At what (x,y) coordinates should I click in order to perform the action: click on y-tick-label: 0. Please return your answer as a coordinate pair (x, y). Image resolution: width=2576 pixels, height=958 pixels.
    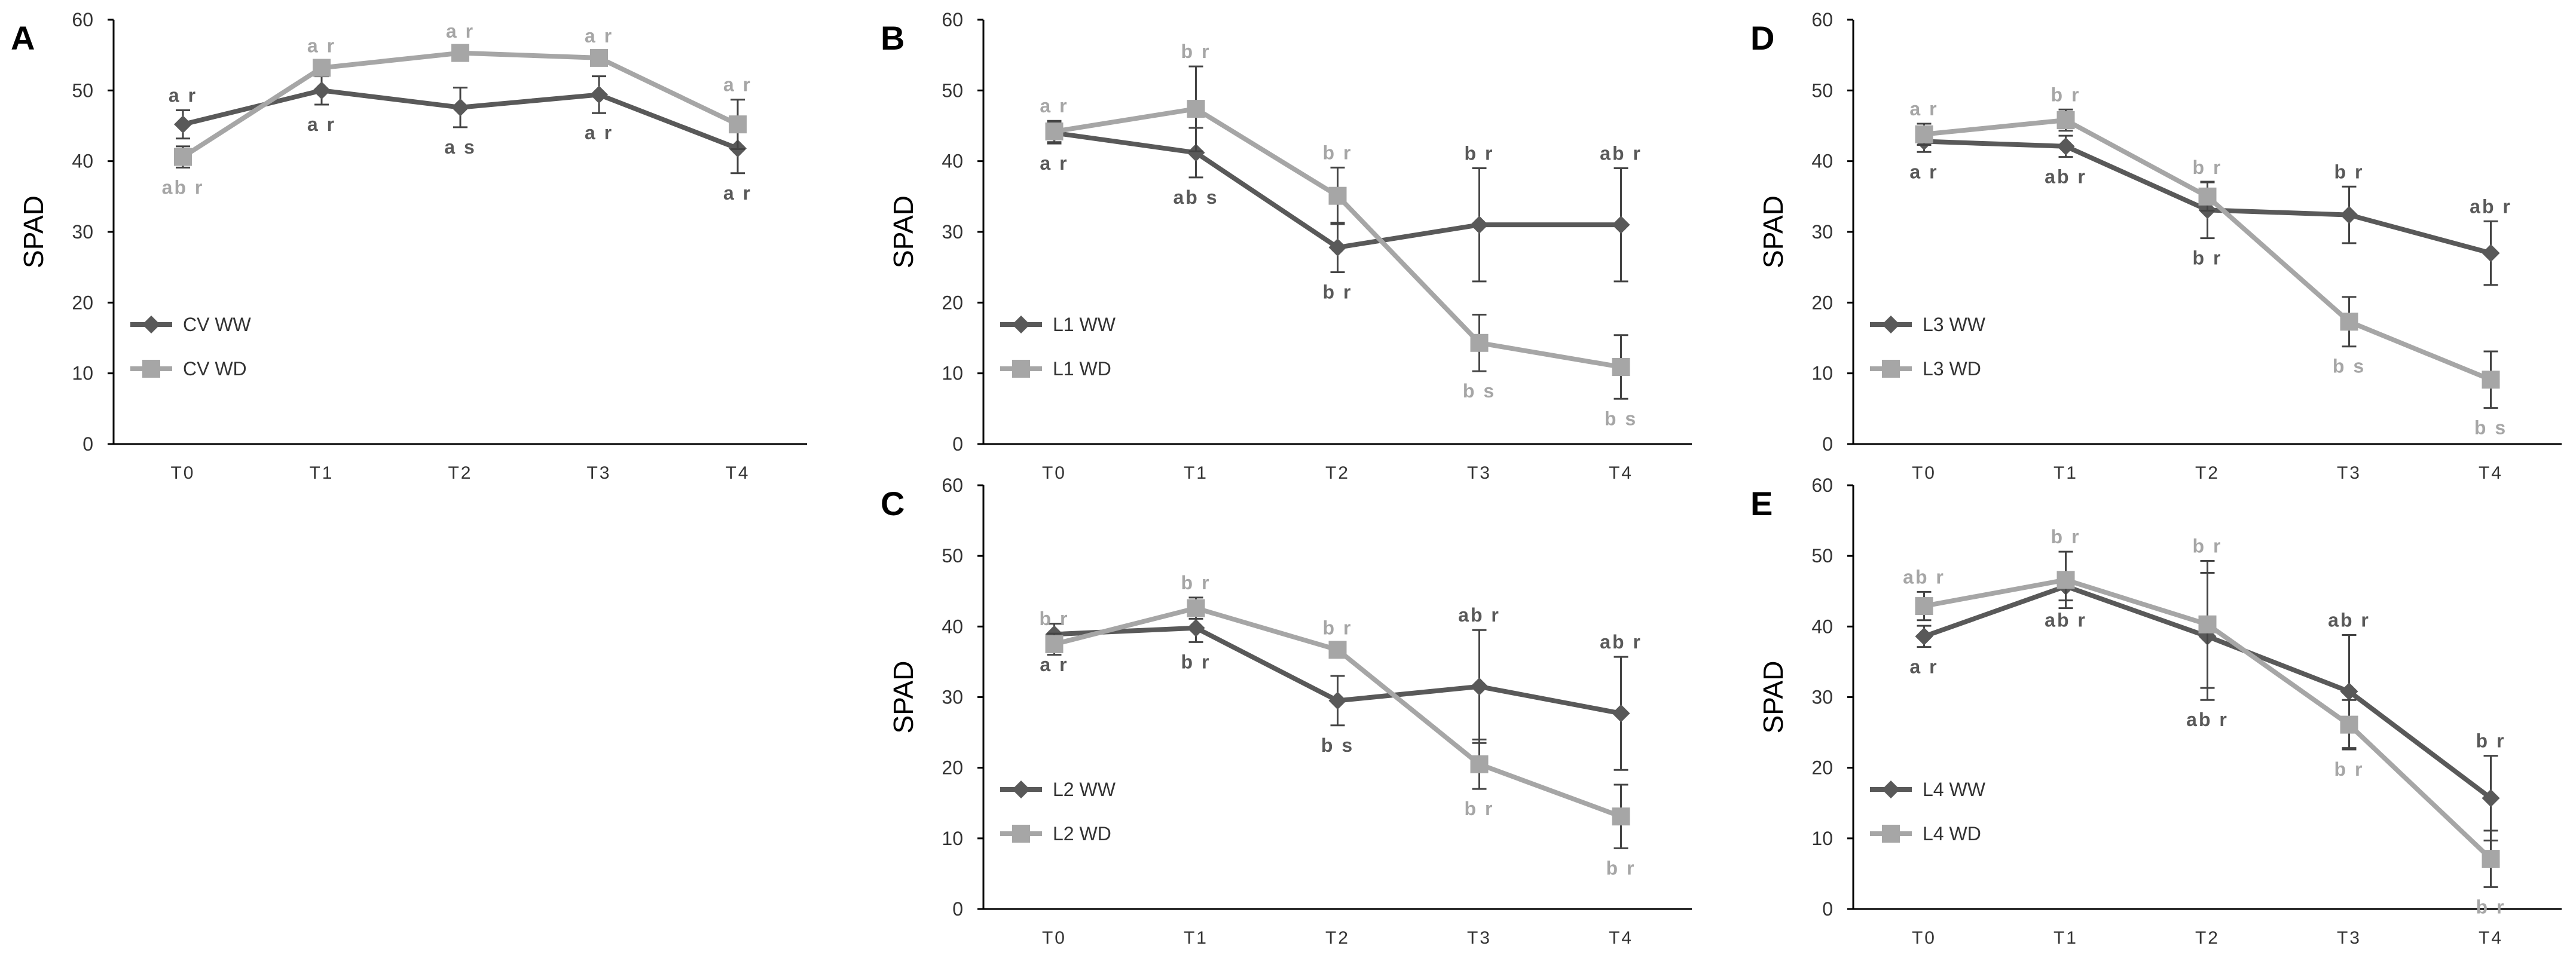
    Looking at the image, I should click on (1828, 444).